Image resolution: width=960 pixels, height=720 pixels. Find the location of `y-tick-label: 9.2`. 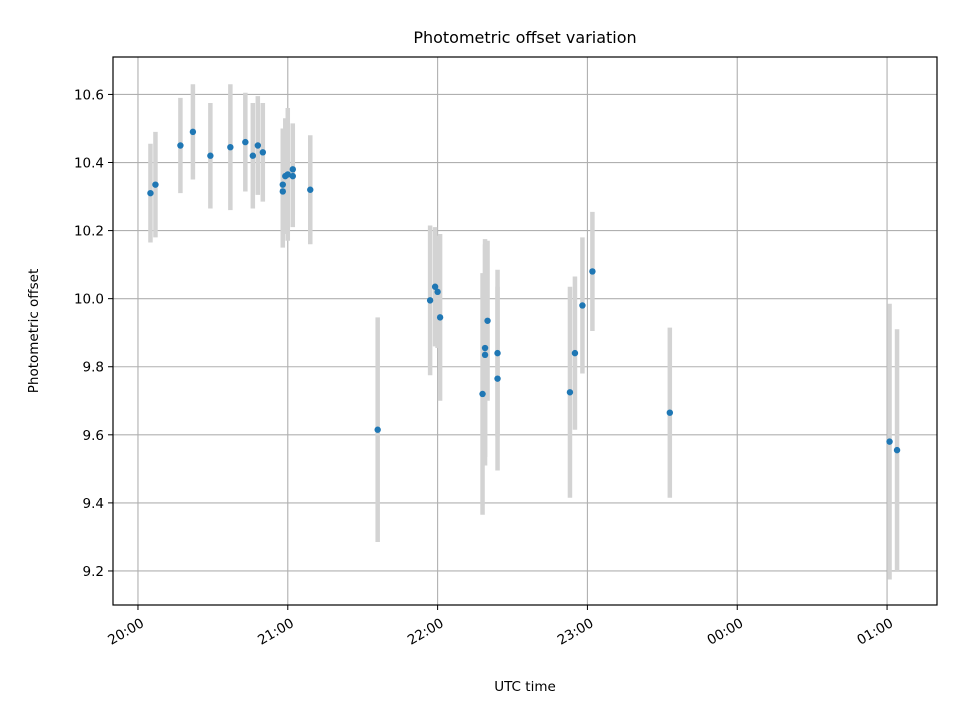

y-tick-label: 9.2 is located at coordinates (93, 572).